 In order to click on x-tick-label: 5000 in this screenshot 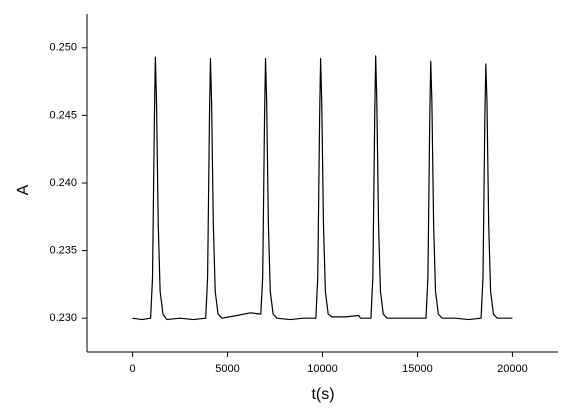, I will do `click(227, 369)`.